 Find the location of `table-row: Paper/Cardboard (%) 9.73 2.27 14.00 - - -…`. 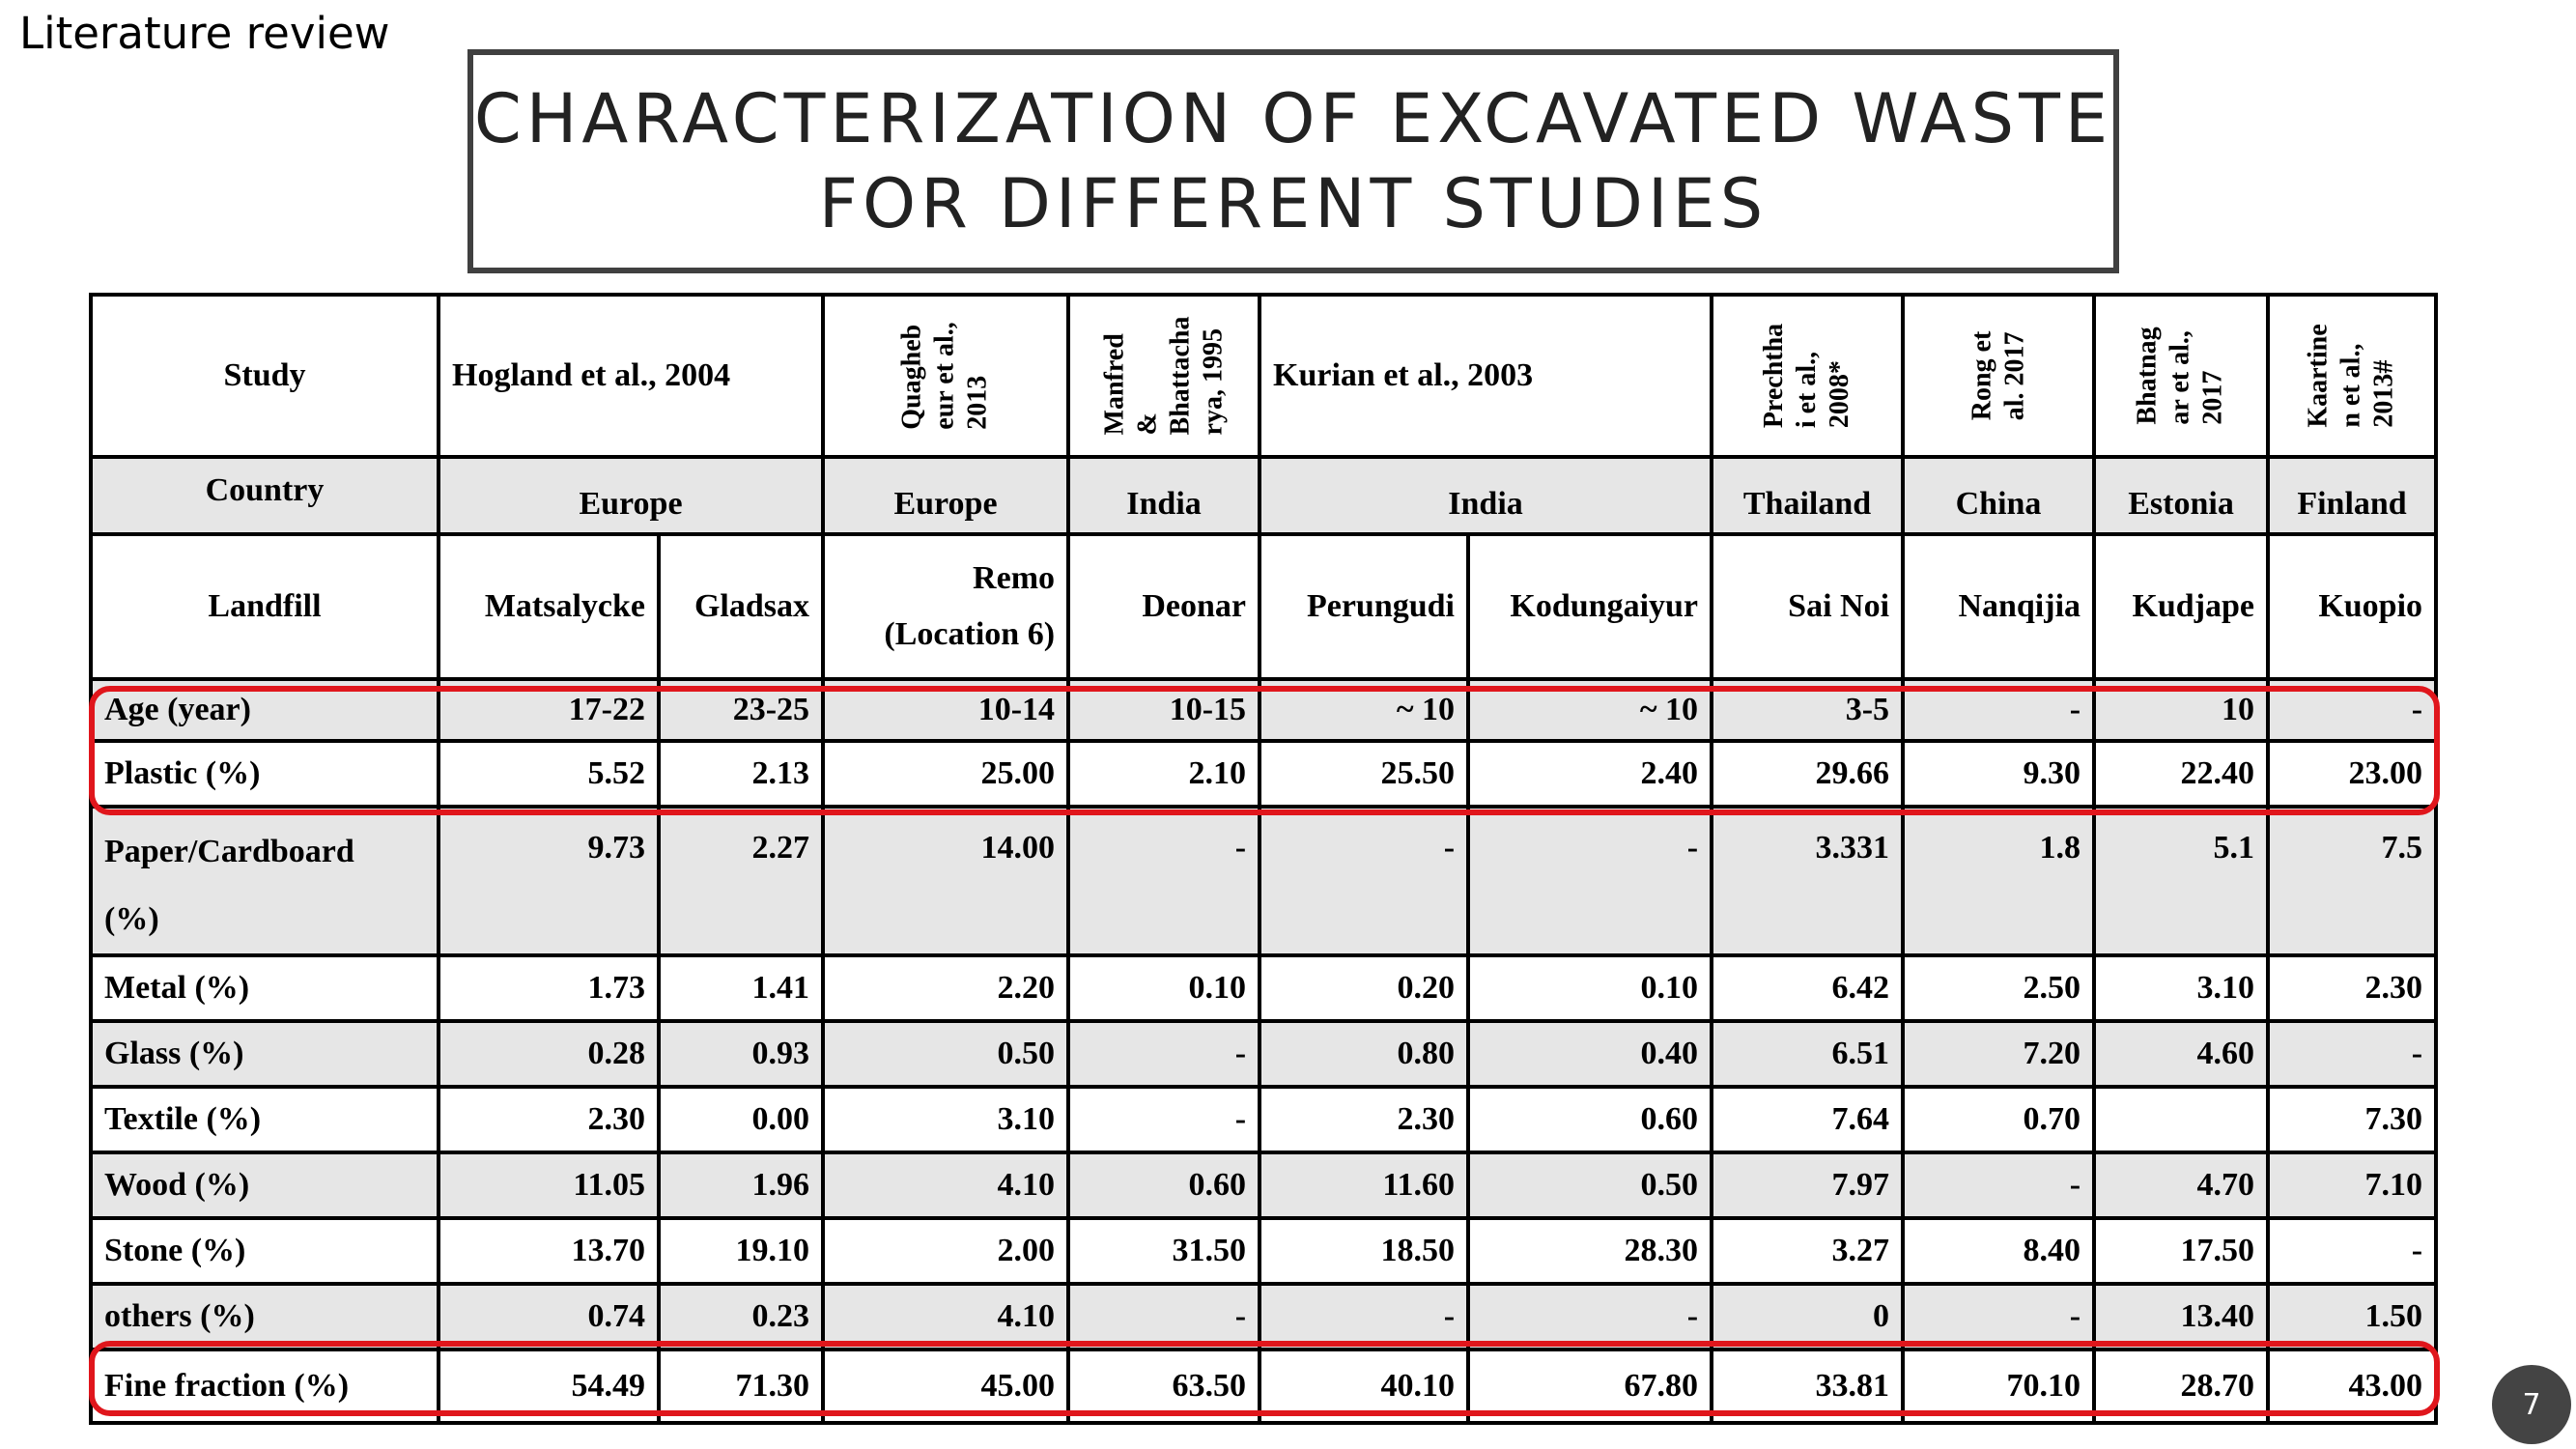

table-row: Paper/Cardboard (%) 9.73 2.27 14.00 - - -… is located at coordinates (1264, 881).